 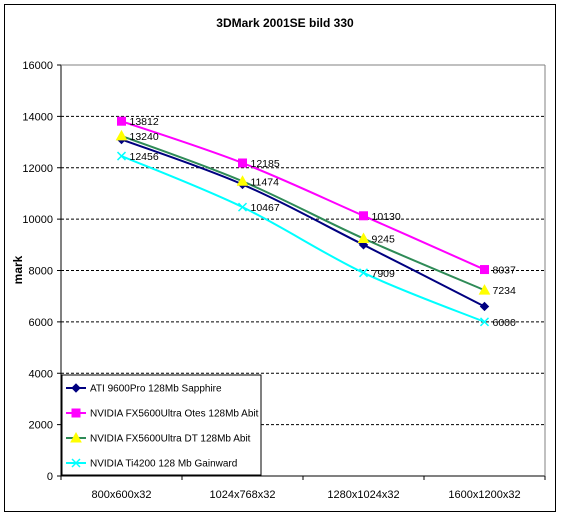 What do you see at coordinates (122, 495) in the screenshot?
I see `x-tick-label: 800x600x32` at bounding box center [122, 495].